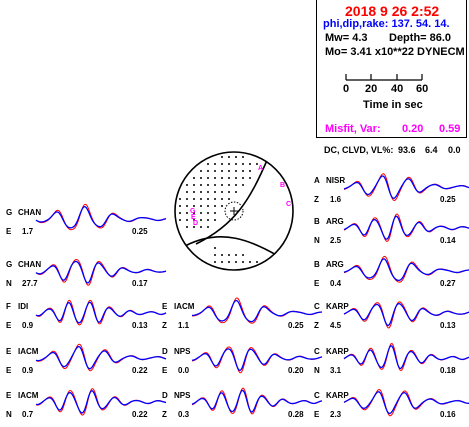 The image size is (469, 427). What do you see at coordinates (335, 264) in the screenshot?
I see `trace-station-name: ARG` at bounding box center [335, 264].